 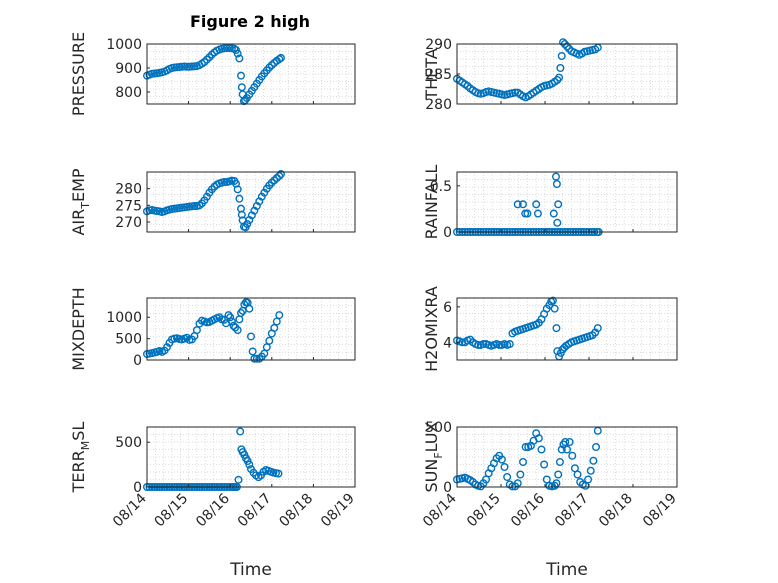 I want to click on subplot-mixdepth: 0 500 1000 MIXDEPTH, so click(x=212, y=329).